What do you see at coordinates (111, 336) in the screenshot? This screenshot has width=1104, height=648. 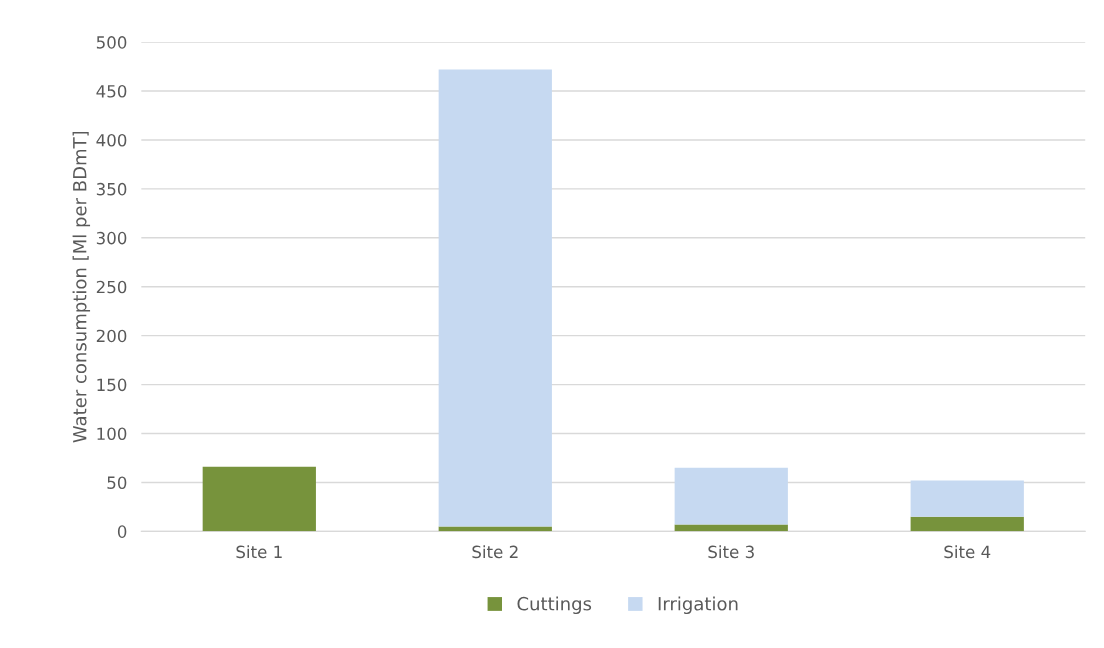 I see `y-tick-label: 200` at bounding box center [111, 336].